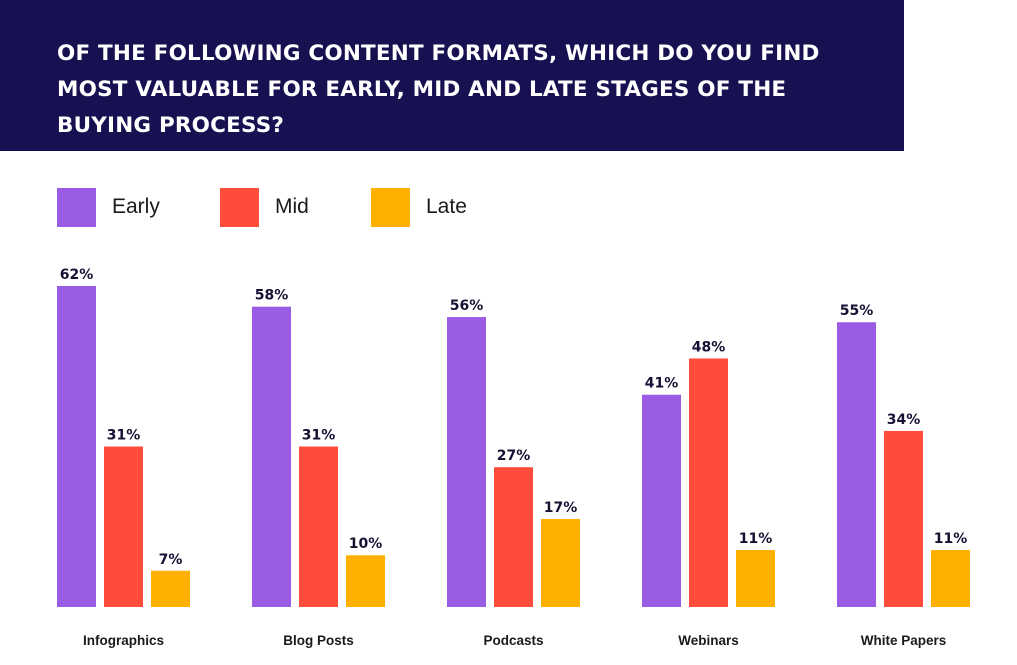 This screenshot has height=665, width=1017. I want to click on data-label-infographics-early: 62%, so click(77, 275).